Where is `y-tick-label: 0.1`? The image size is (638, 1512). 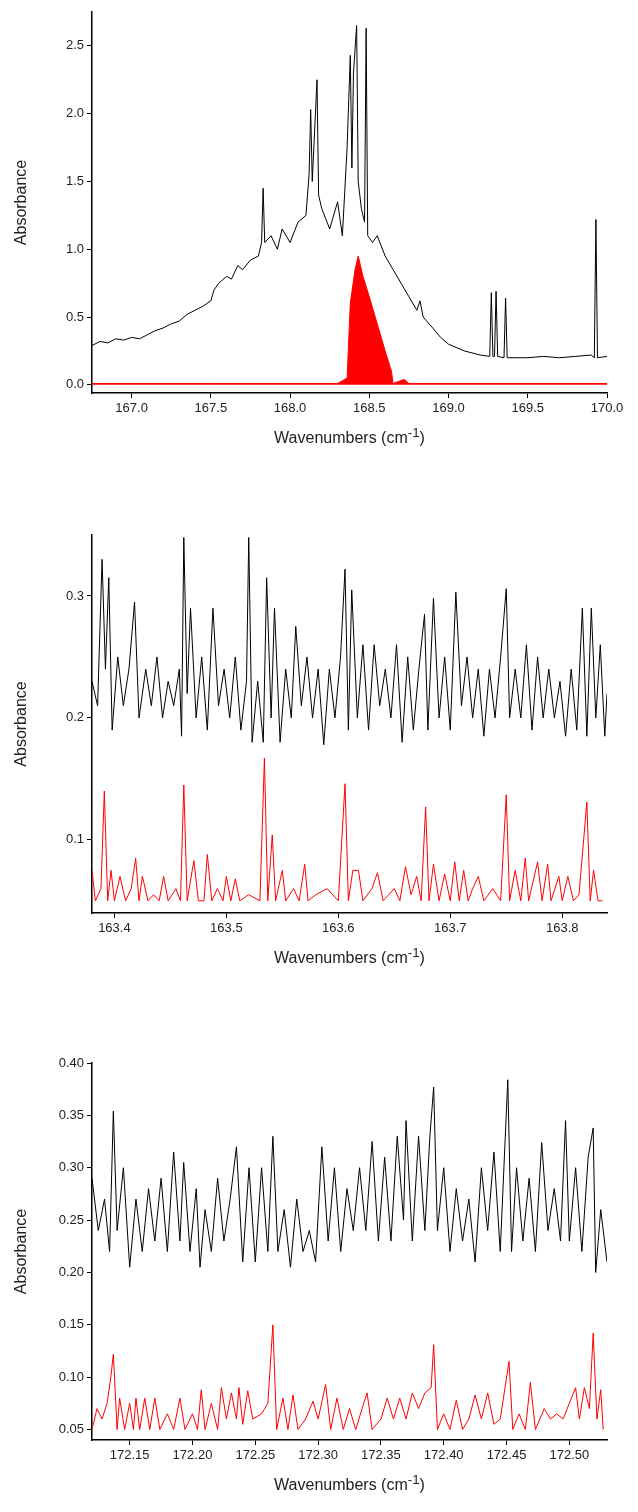
y-tick-label: 0.1 is located at coordinates (74, 839).